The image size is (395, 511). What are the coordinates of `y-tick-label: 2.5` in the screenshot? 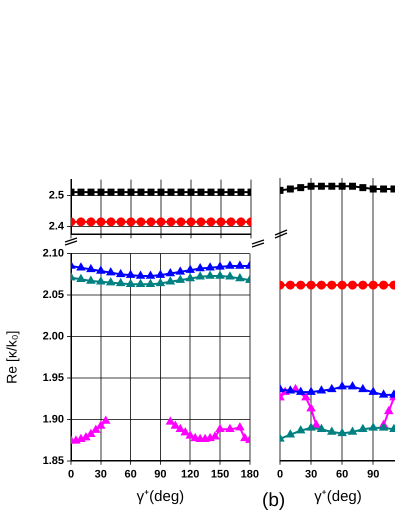 It's located at (56, 195).